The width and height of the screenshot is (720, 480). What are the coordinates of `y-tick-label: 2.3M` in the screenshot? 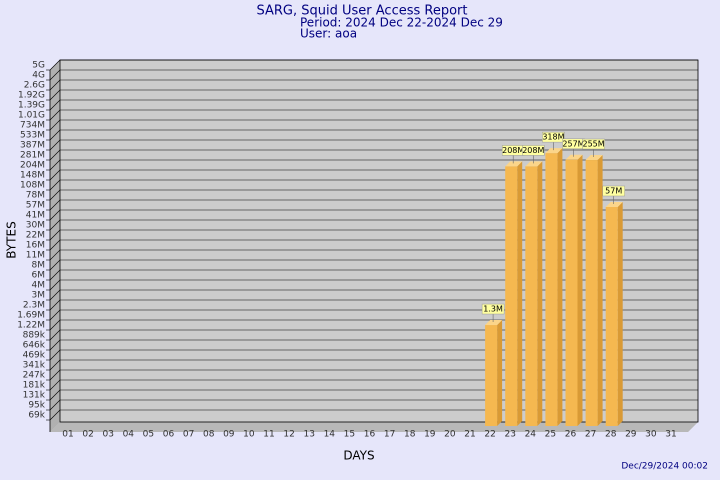 It's located at (34, 306).